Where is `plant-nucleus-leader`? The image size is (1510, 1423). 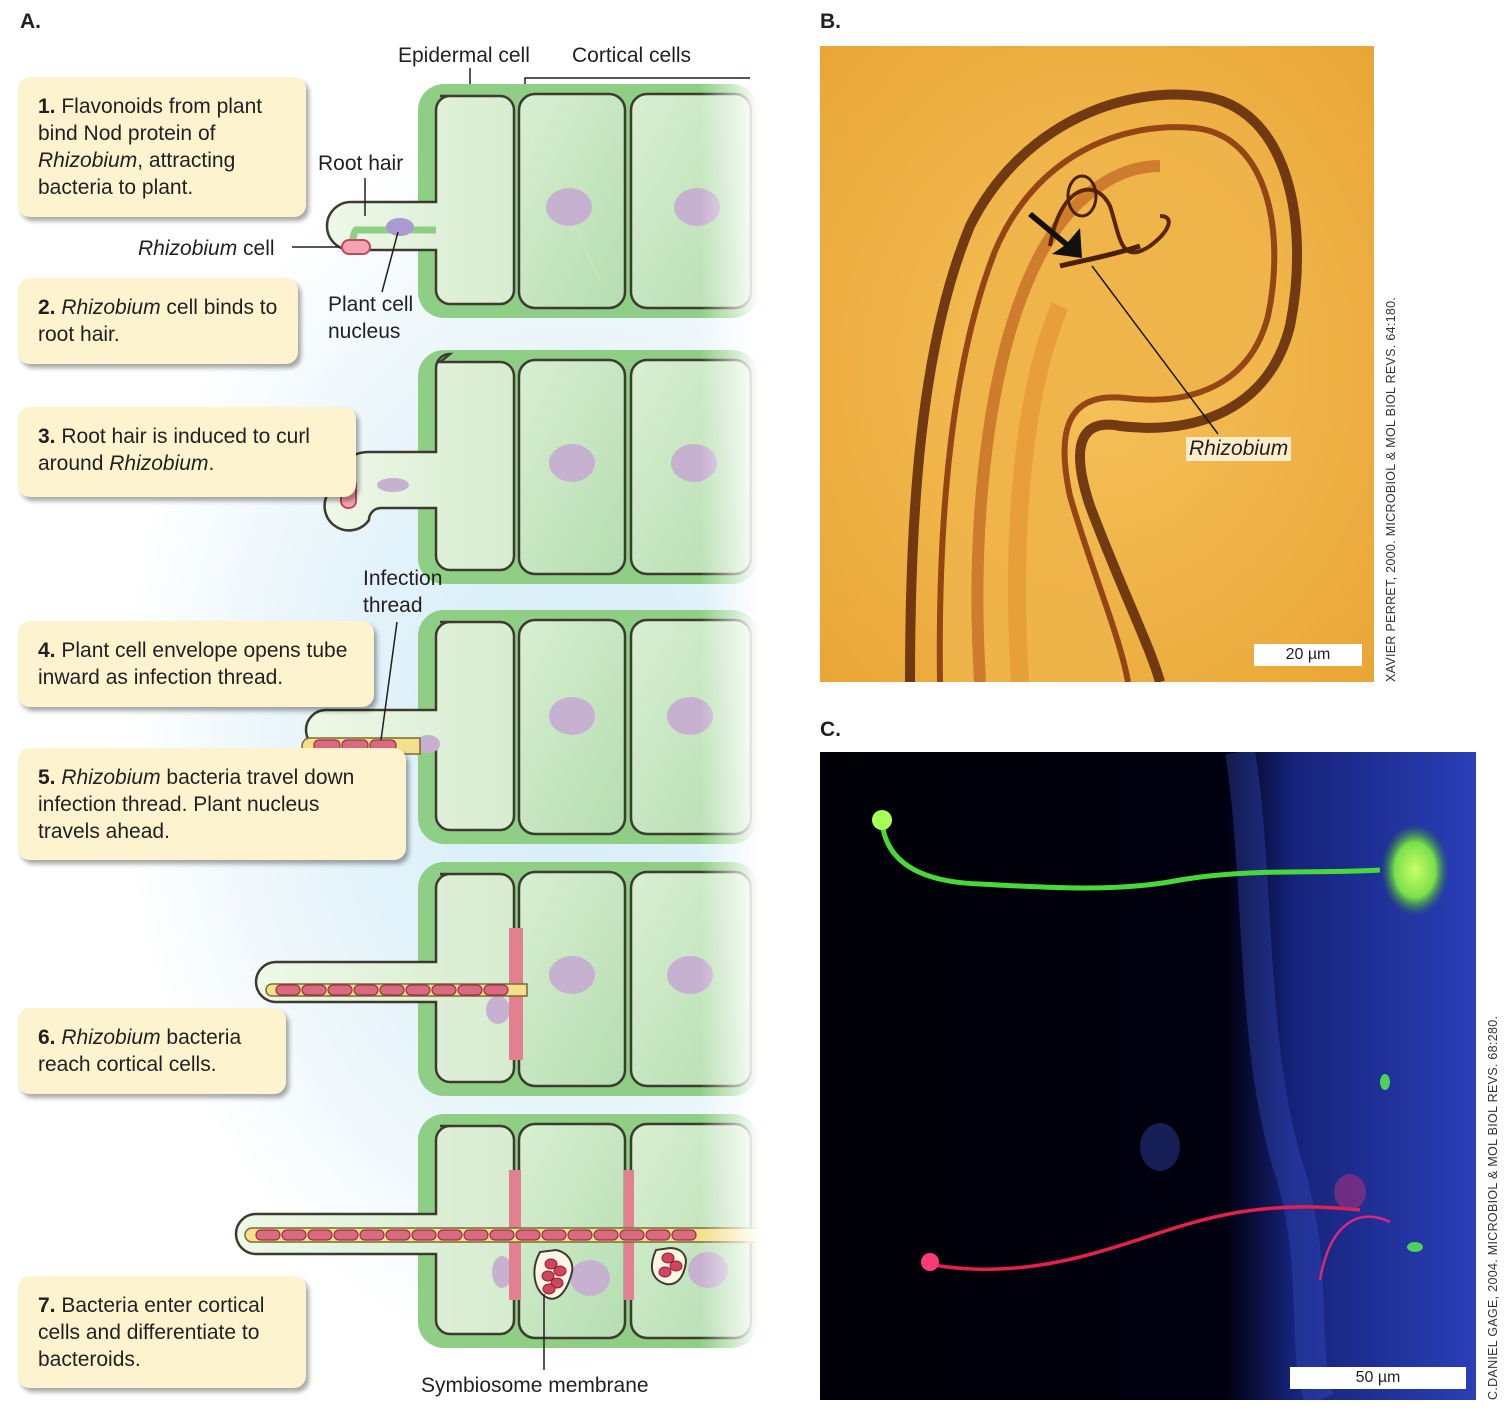
plant-nucleus-leader is located at coordinates (390, 262).